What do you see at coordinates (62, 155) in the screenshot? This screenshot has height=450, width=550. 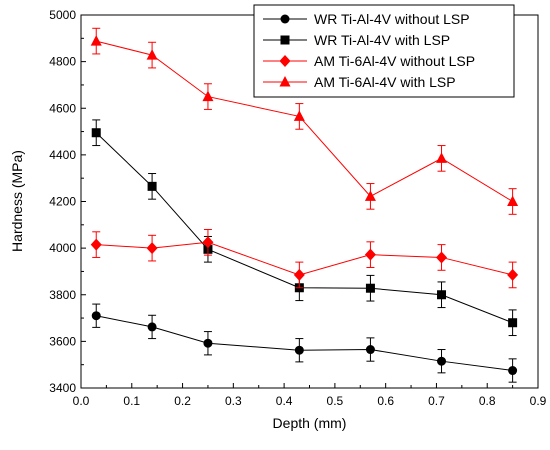 I see `y-tick-label: 4400` at bounding box center [62, 155].